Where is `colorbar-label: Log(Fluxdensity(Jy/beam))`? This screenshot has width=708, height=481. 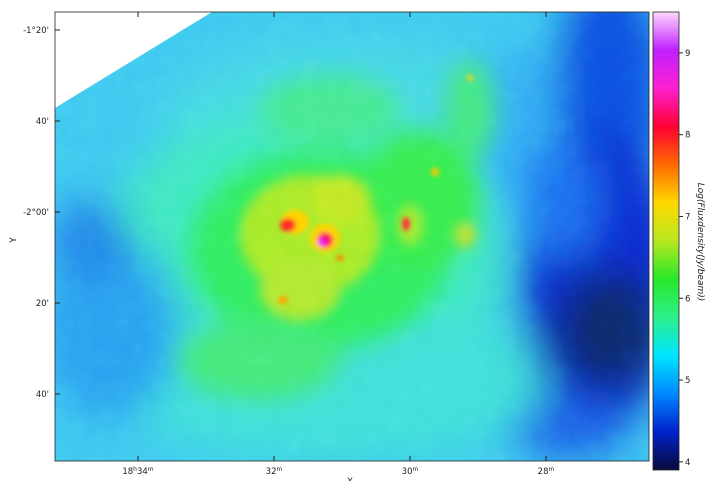
colorbar-label: Log(Fluxdensity(Jy/beam)) is located at coordinates (700, 242).